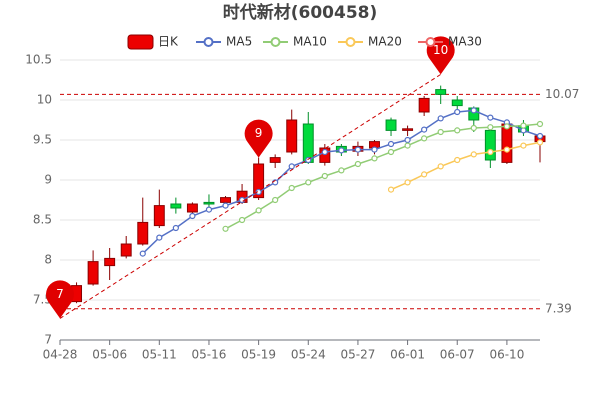 This screenshot has height=400, width=600. I want to click on x-tick-label: 05-27, so click(357, 355).